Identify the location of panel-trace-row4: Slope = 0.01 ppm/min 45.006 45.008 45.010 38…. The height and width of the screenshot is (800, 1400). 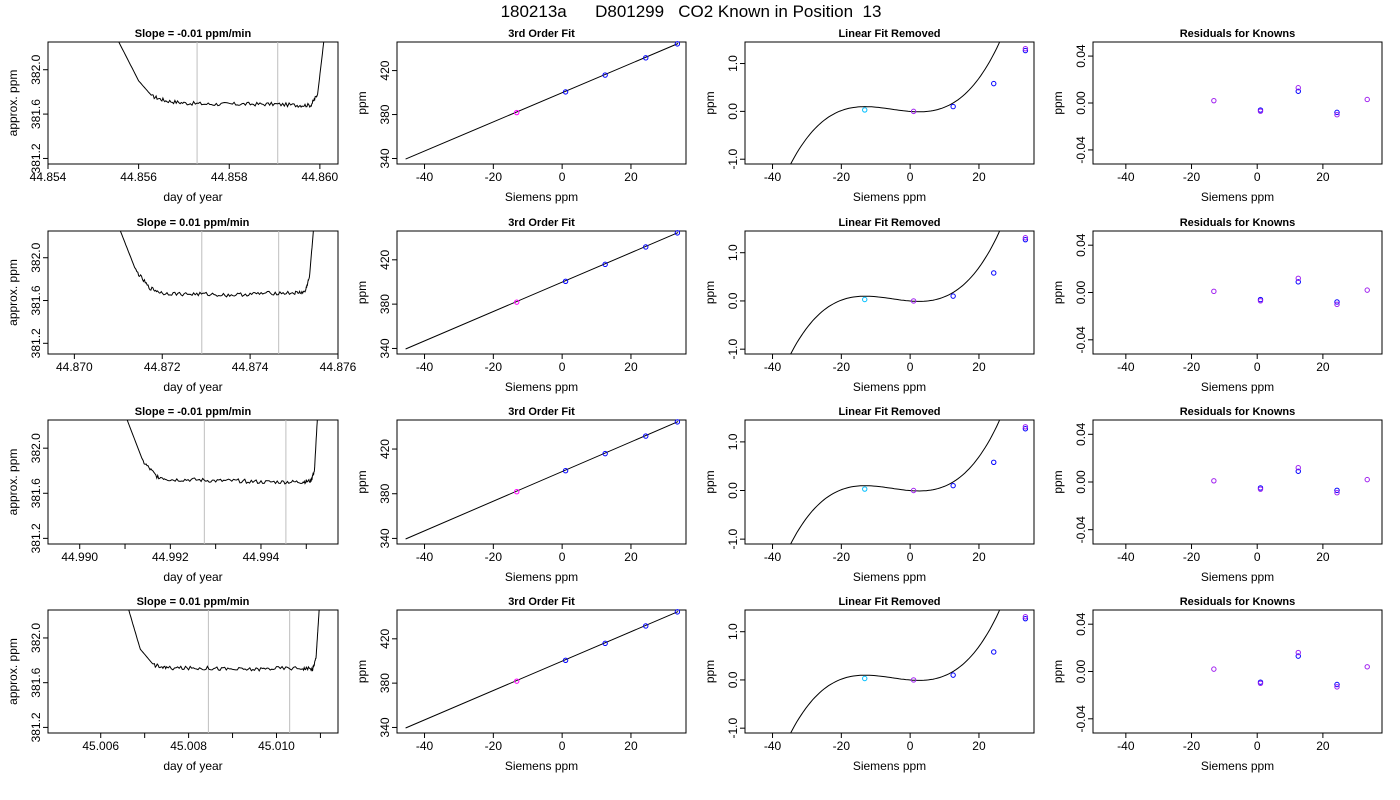
(172, 684).